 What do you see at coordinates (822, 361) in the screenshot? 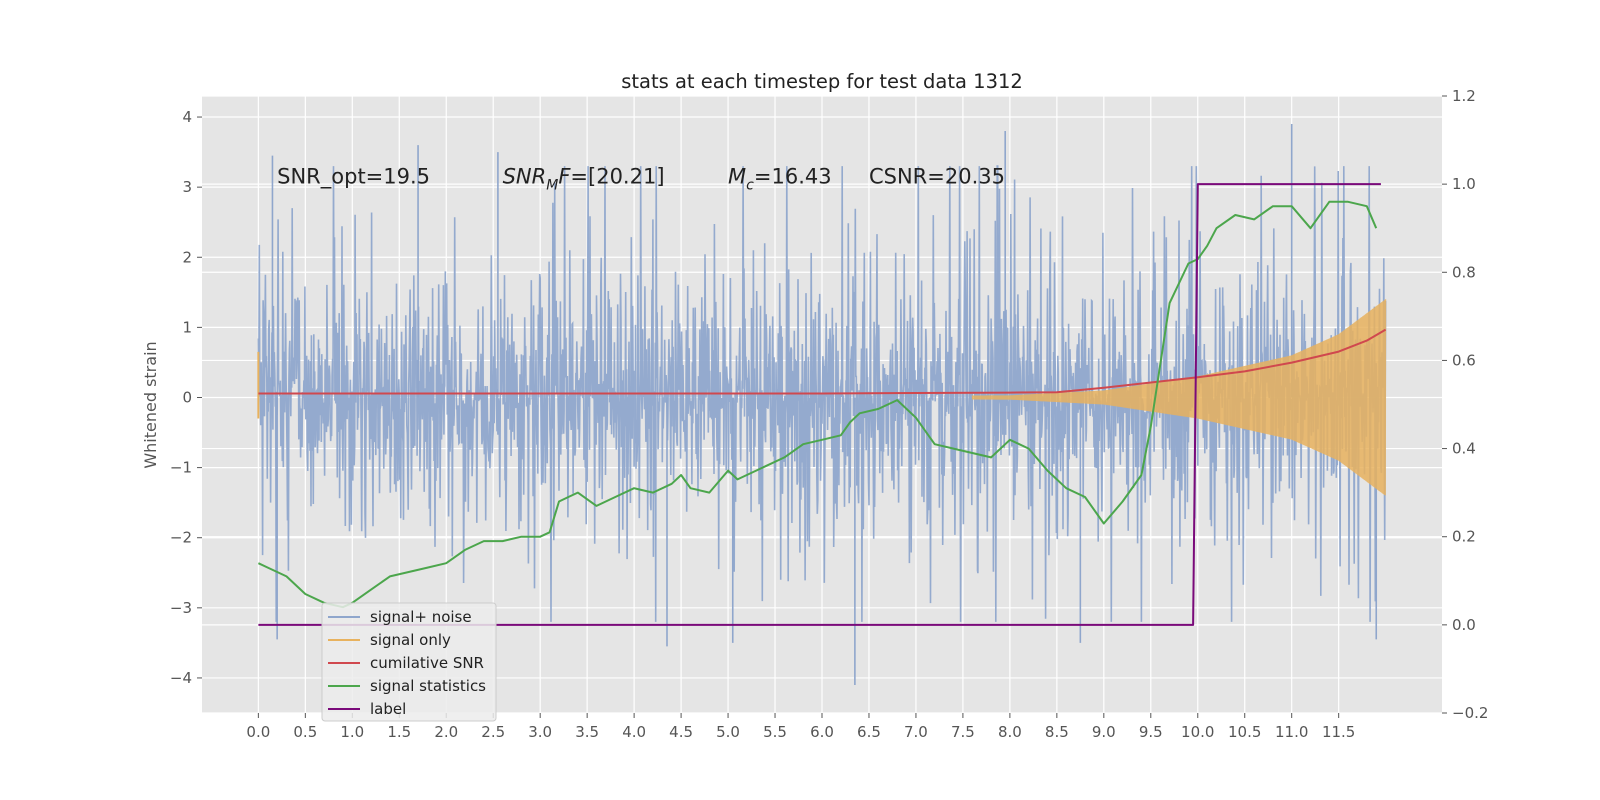
I see `series-cumulative-snr` at bounding box center [822, 361].